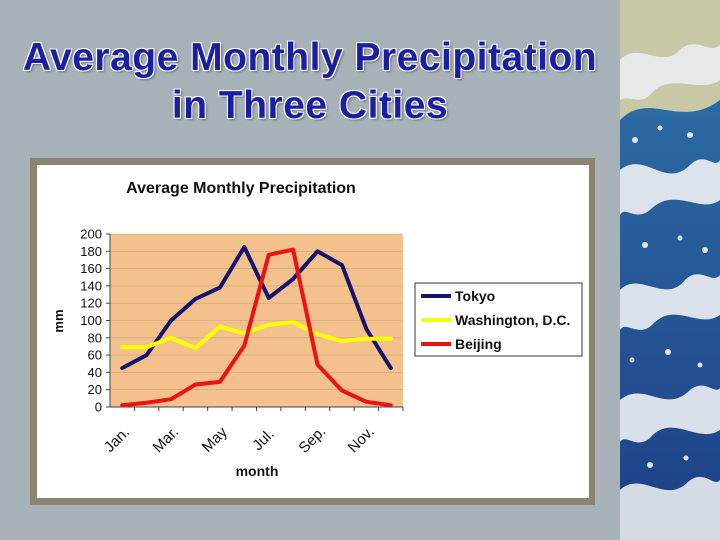  Describe the element at coordinates (91, 285) in the screenshot. I see `y-tick-label: 140` at that location.